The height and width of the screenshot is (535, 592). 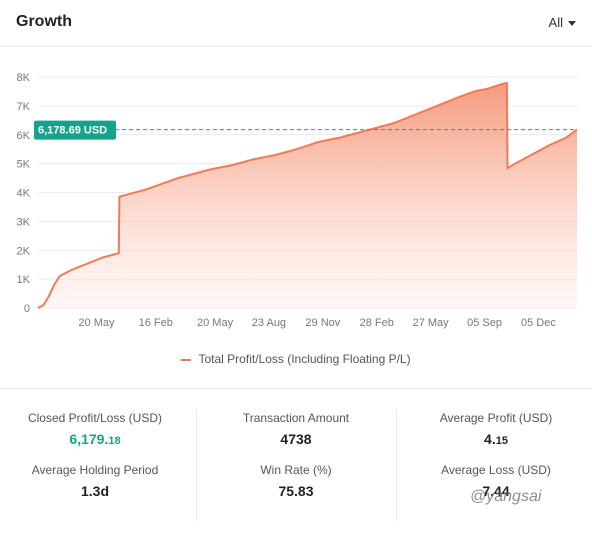 I want to click on x-tick-label: 05 Dec, so click(x=538, y=323).